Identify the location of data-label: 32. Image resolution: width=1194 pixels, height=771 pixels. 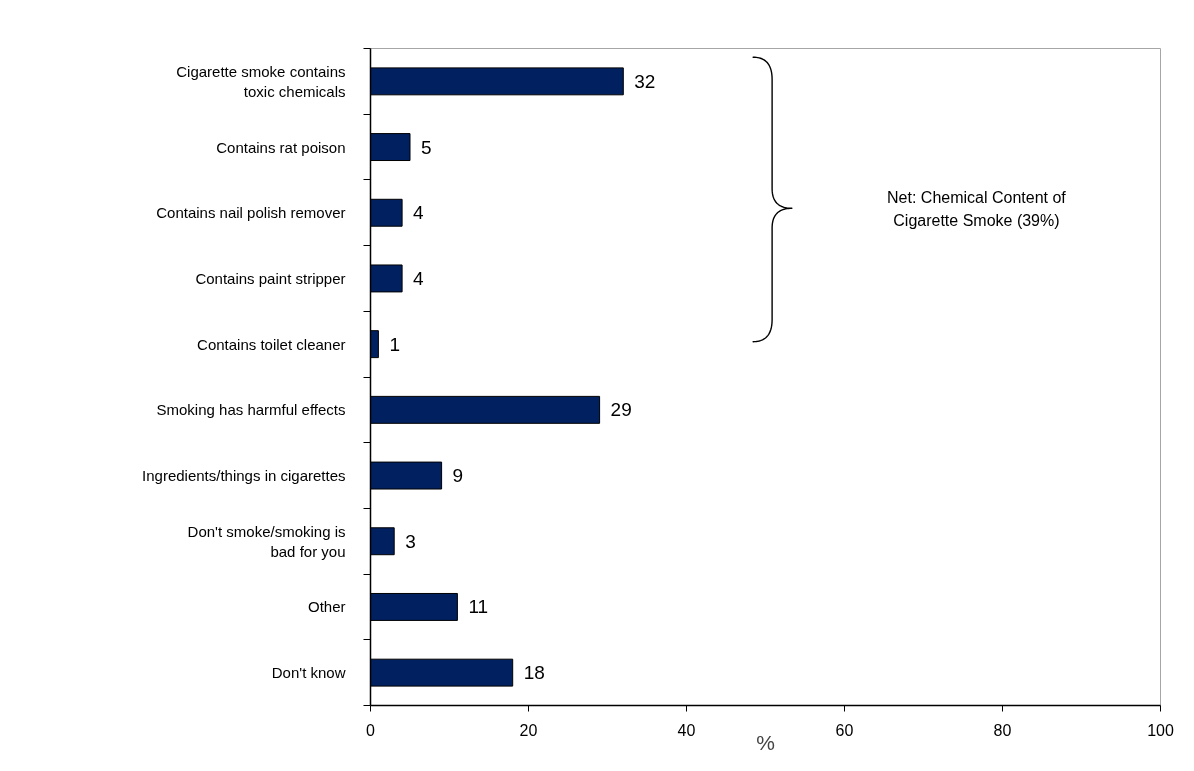
(645, 81).